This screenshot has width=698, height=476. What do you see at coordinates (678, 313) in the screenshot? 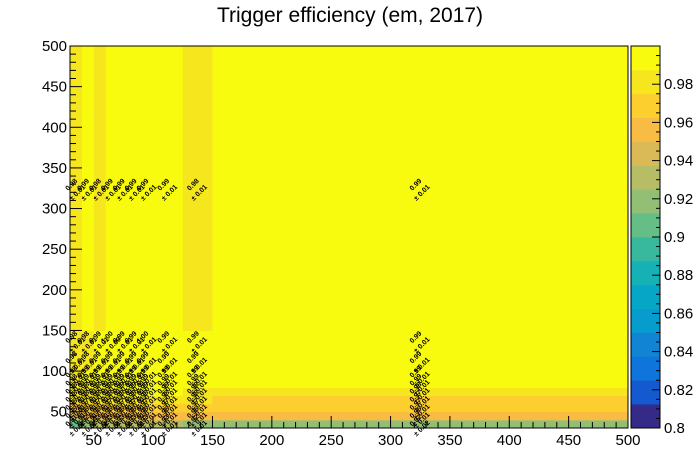
I see `z-tick-label: 0.86` at bounding box center [678, 313].